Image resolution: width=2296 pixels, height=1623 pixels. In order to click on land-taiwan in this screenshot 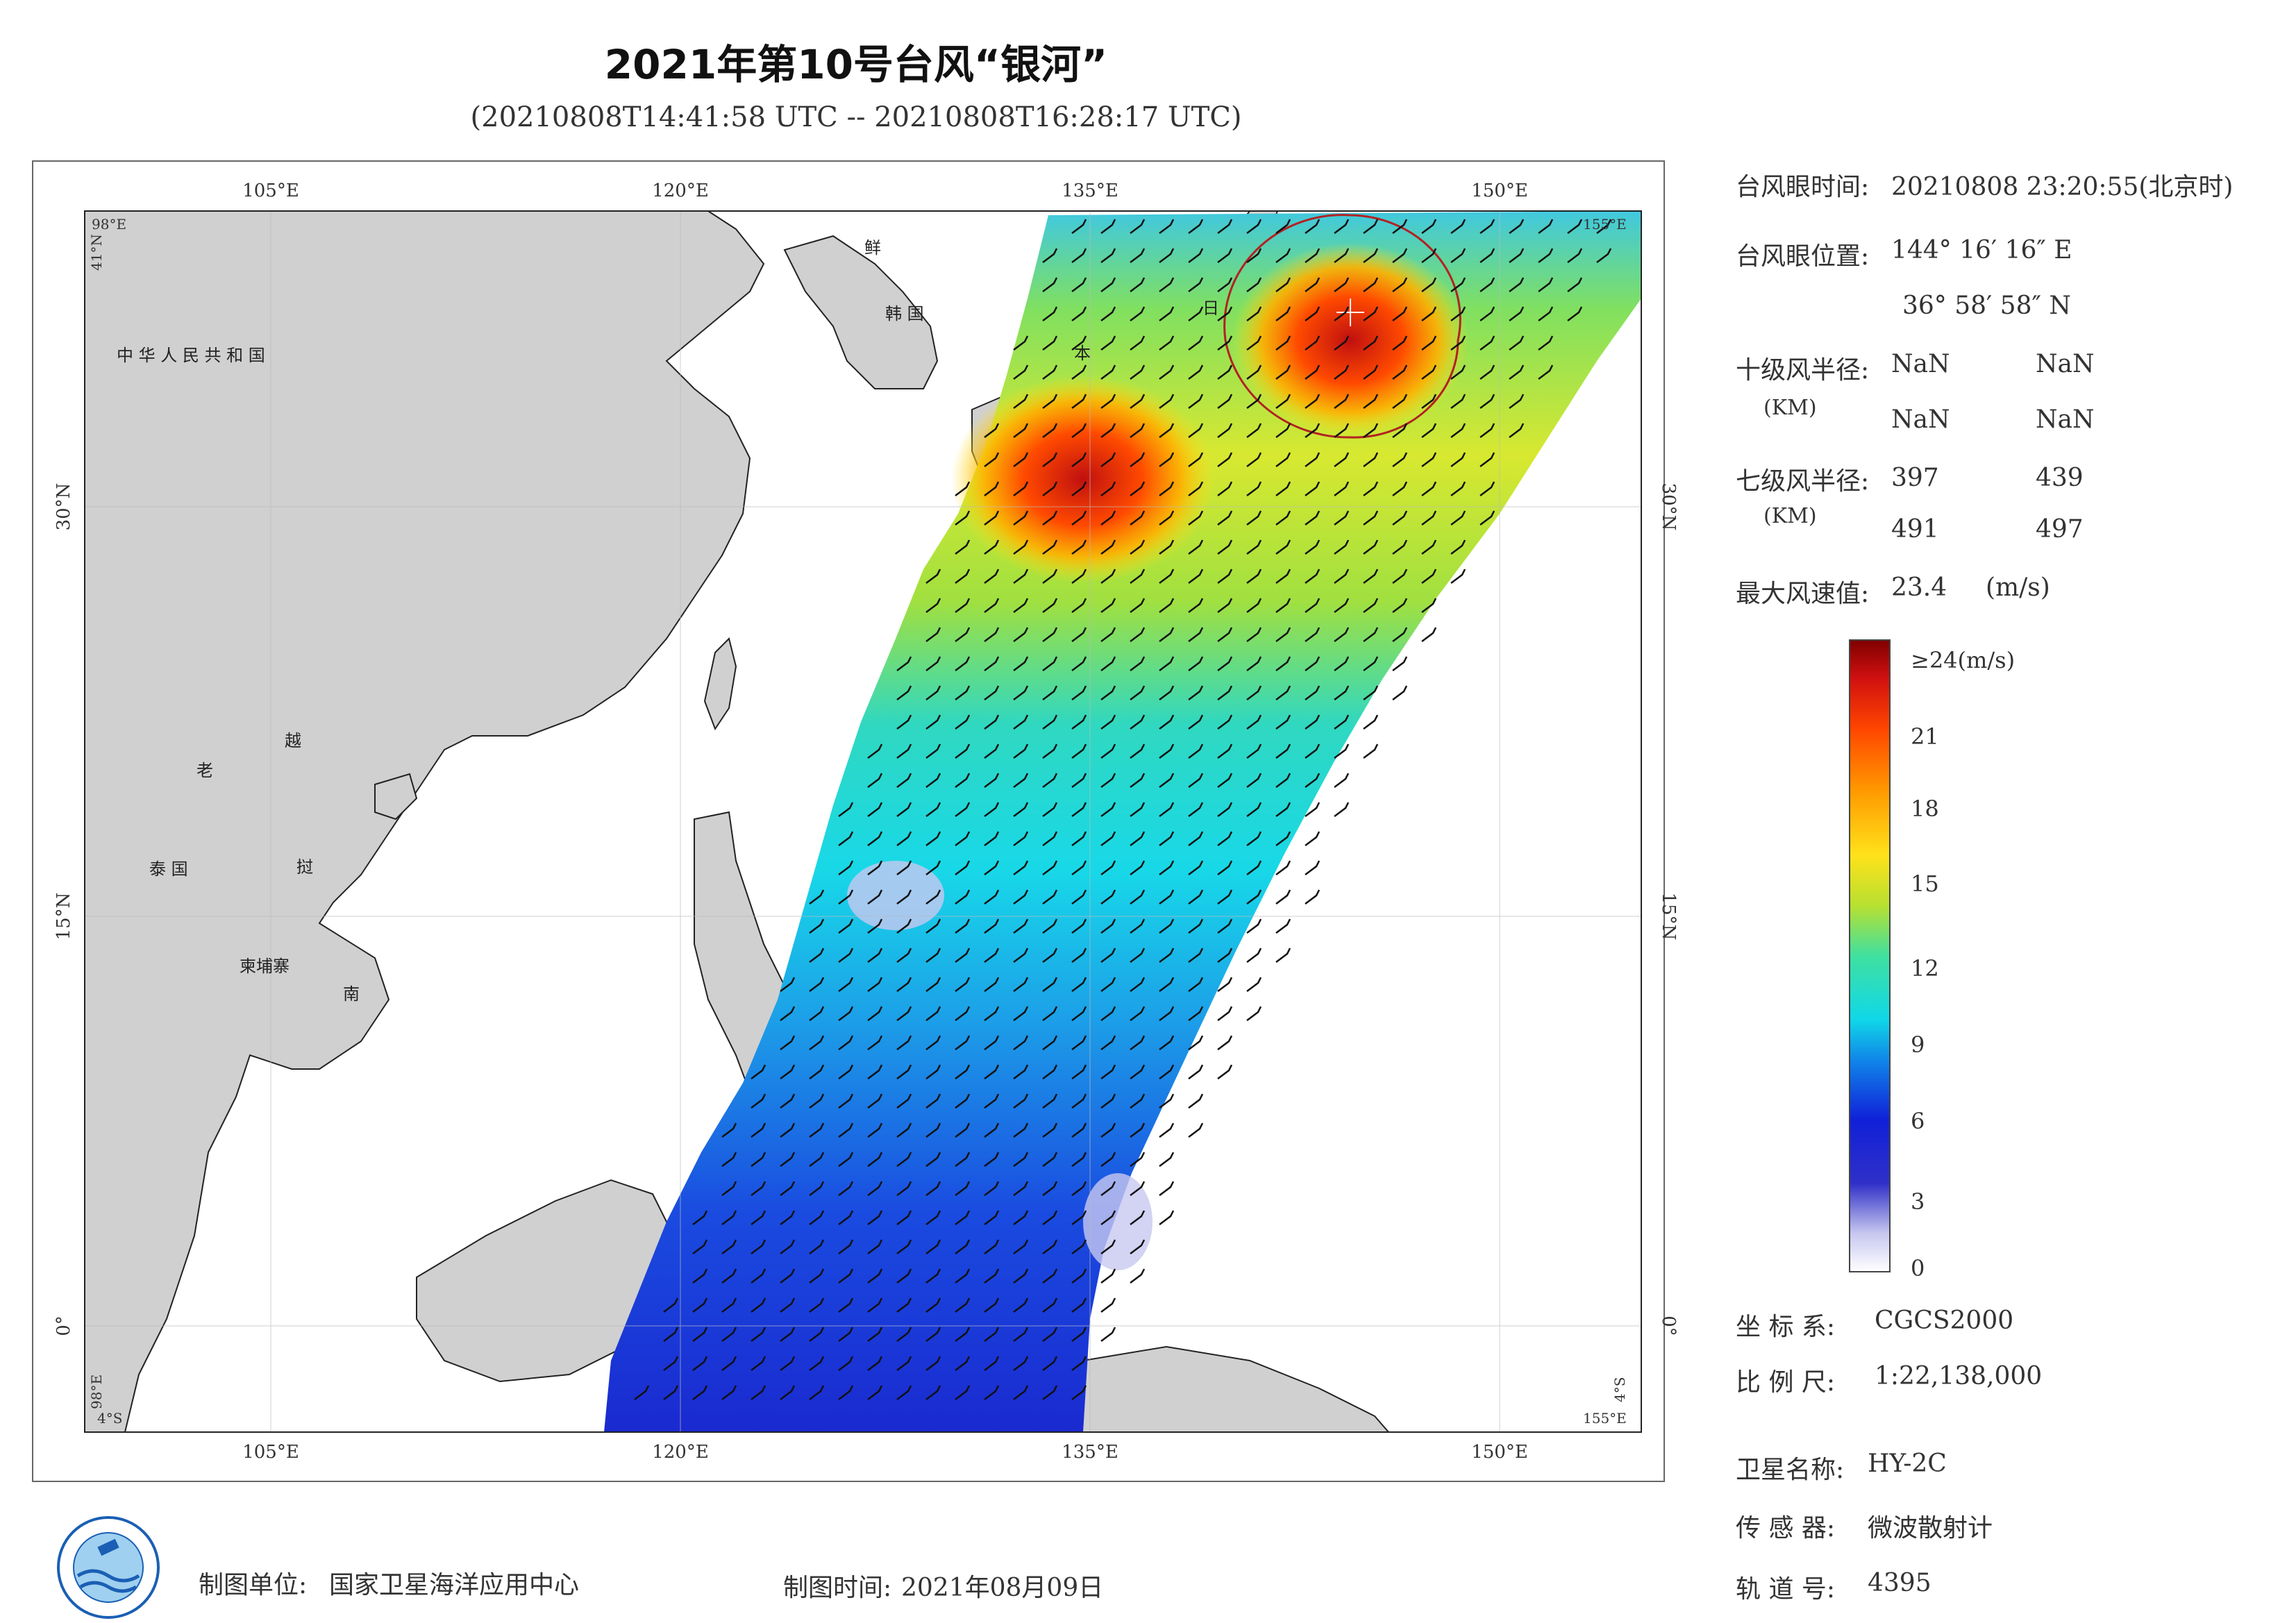, I will do `click(720, 684)`.